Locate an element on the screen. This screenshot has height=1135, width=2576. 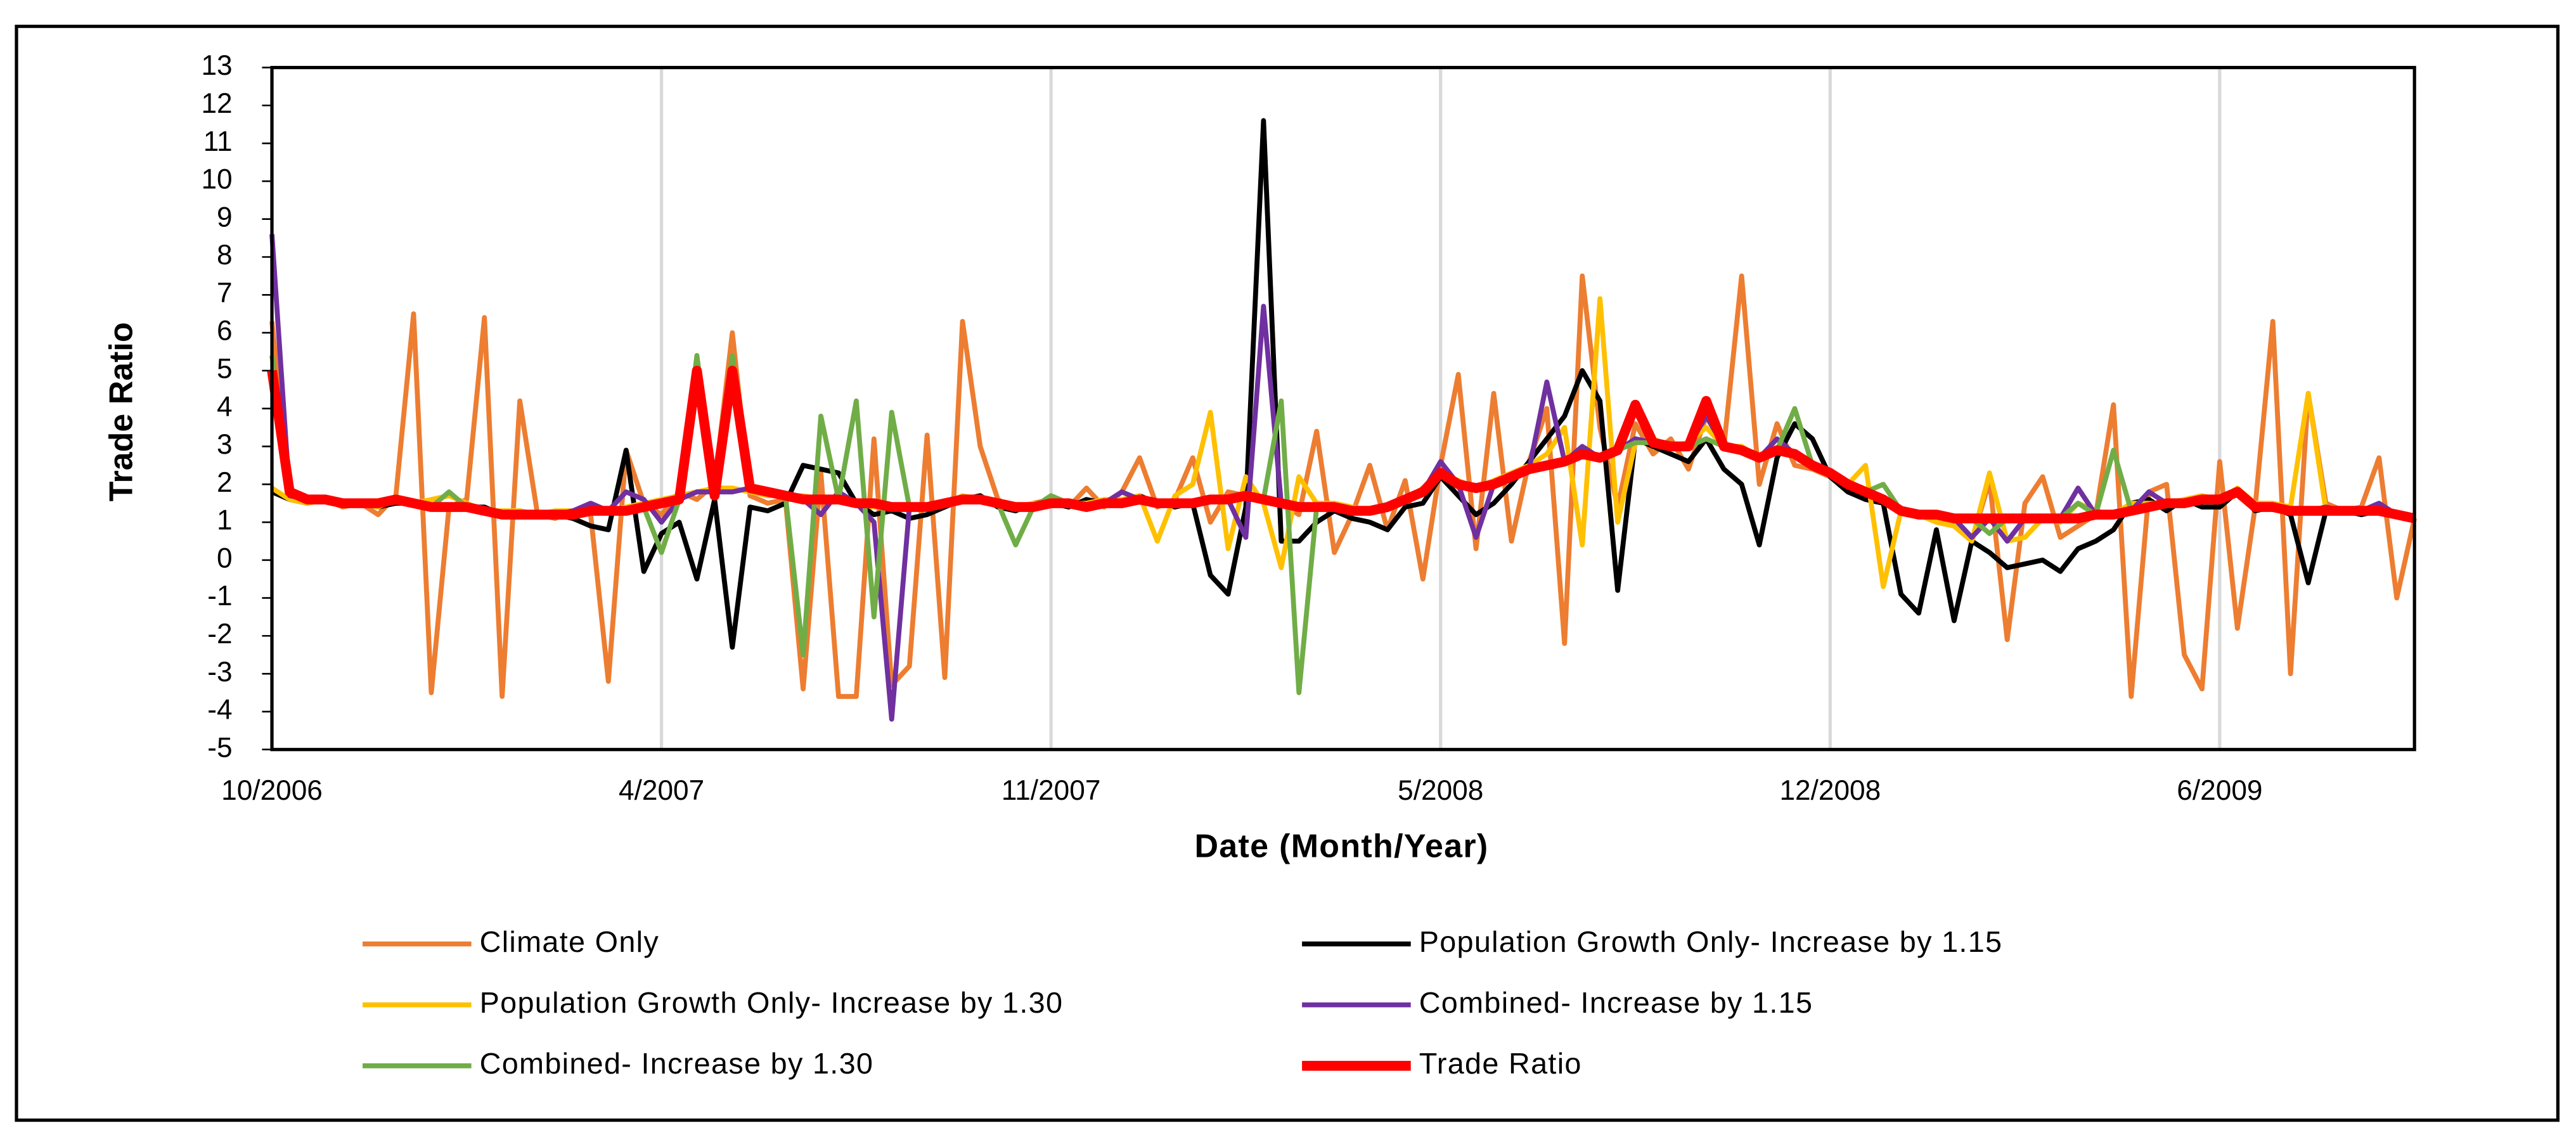
legend-label: Trade Ratio is located at coordinates (1500, 1063).